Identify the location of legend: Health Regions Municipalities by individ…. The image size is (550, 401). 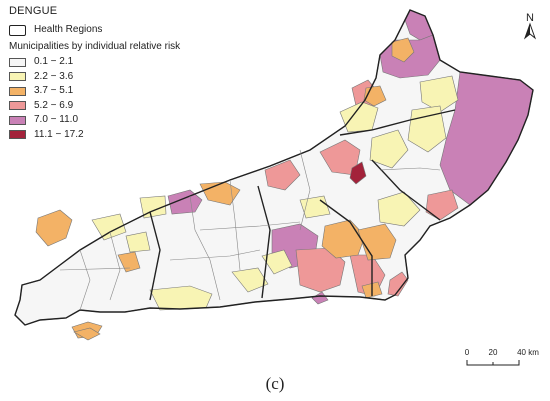
(94, 82).